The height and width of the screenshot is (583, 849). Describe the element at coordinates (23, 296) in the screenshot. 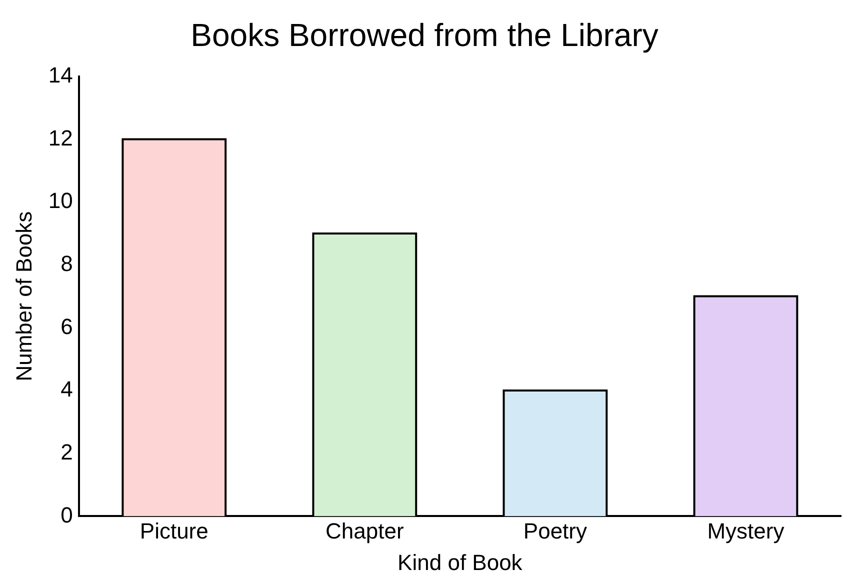

I see `y-axis-title: Number of Books` at that location.